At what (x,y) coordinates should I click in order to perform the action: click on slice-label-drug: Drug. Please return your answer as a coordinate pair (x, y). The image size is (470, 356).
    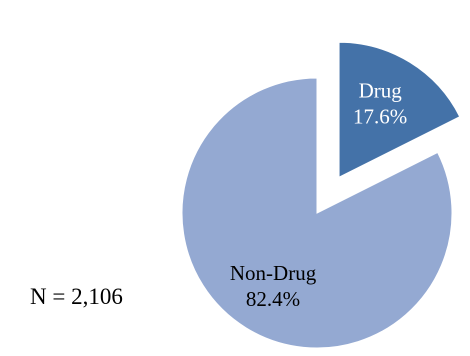
    Looking at the image, I should click on (381, 90).